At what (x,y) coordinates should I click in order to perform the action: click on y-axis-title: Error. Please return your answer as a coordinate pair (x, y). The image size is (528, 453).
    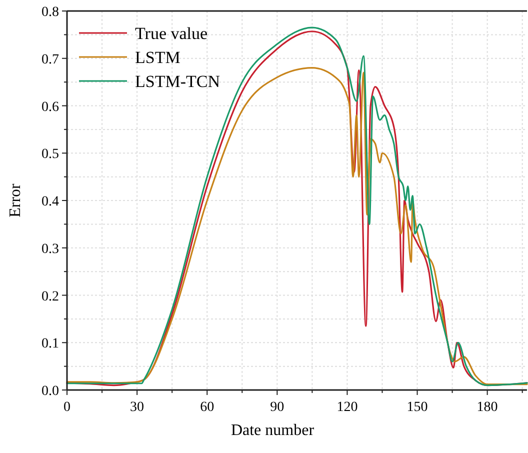
    Looking at the image, I should click on (15, 200).